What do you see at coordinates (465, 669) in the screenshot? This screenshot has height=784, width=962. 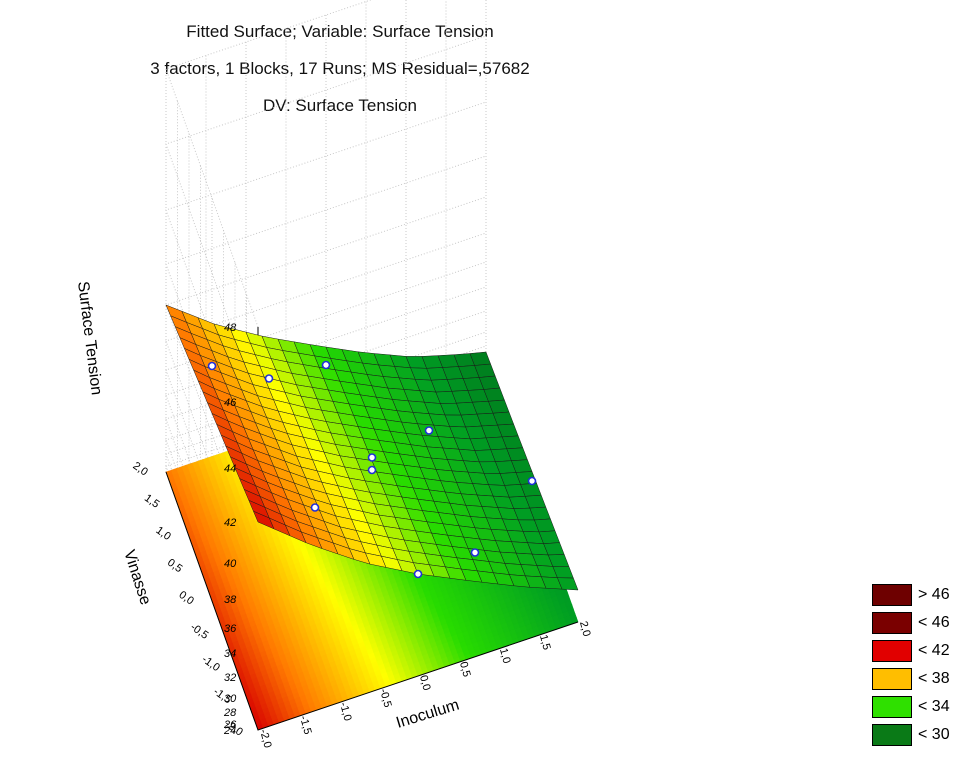 I see `x-tick-label: 0,5` at bounding box center [465, 669].